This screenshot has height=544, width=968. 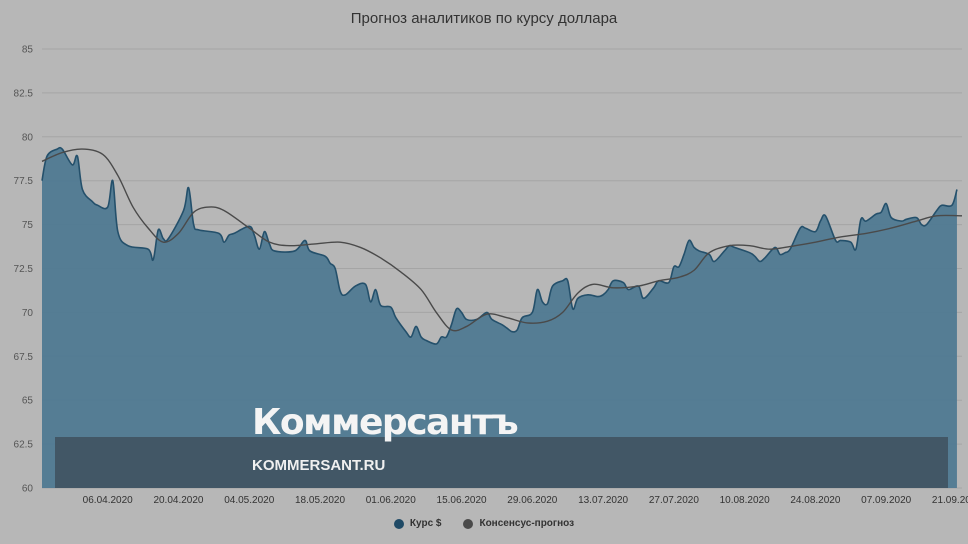 I want to click on x-tick-label: 01.06.2020, so click(x=391, y=500).